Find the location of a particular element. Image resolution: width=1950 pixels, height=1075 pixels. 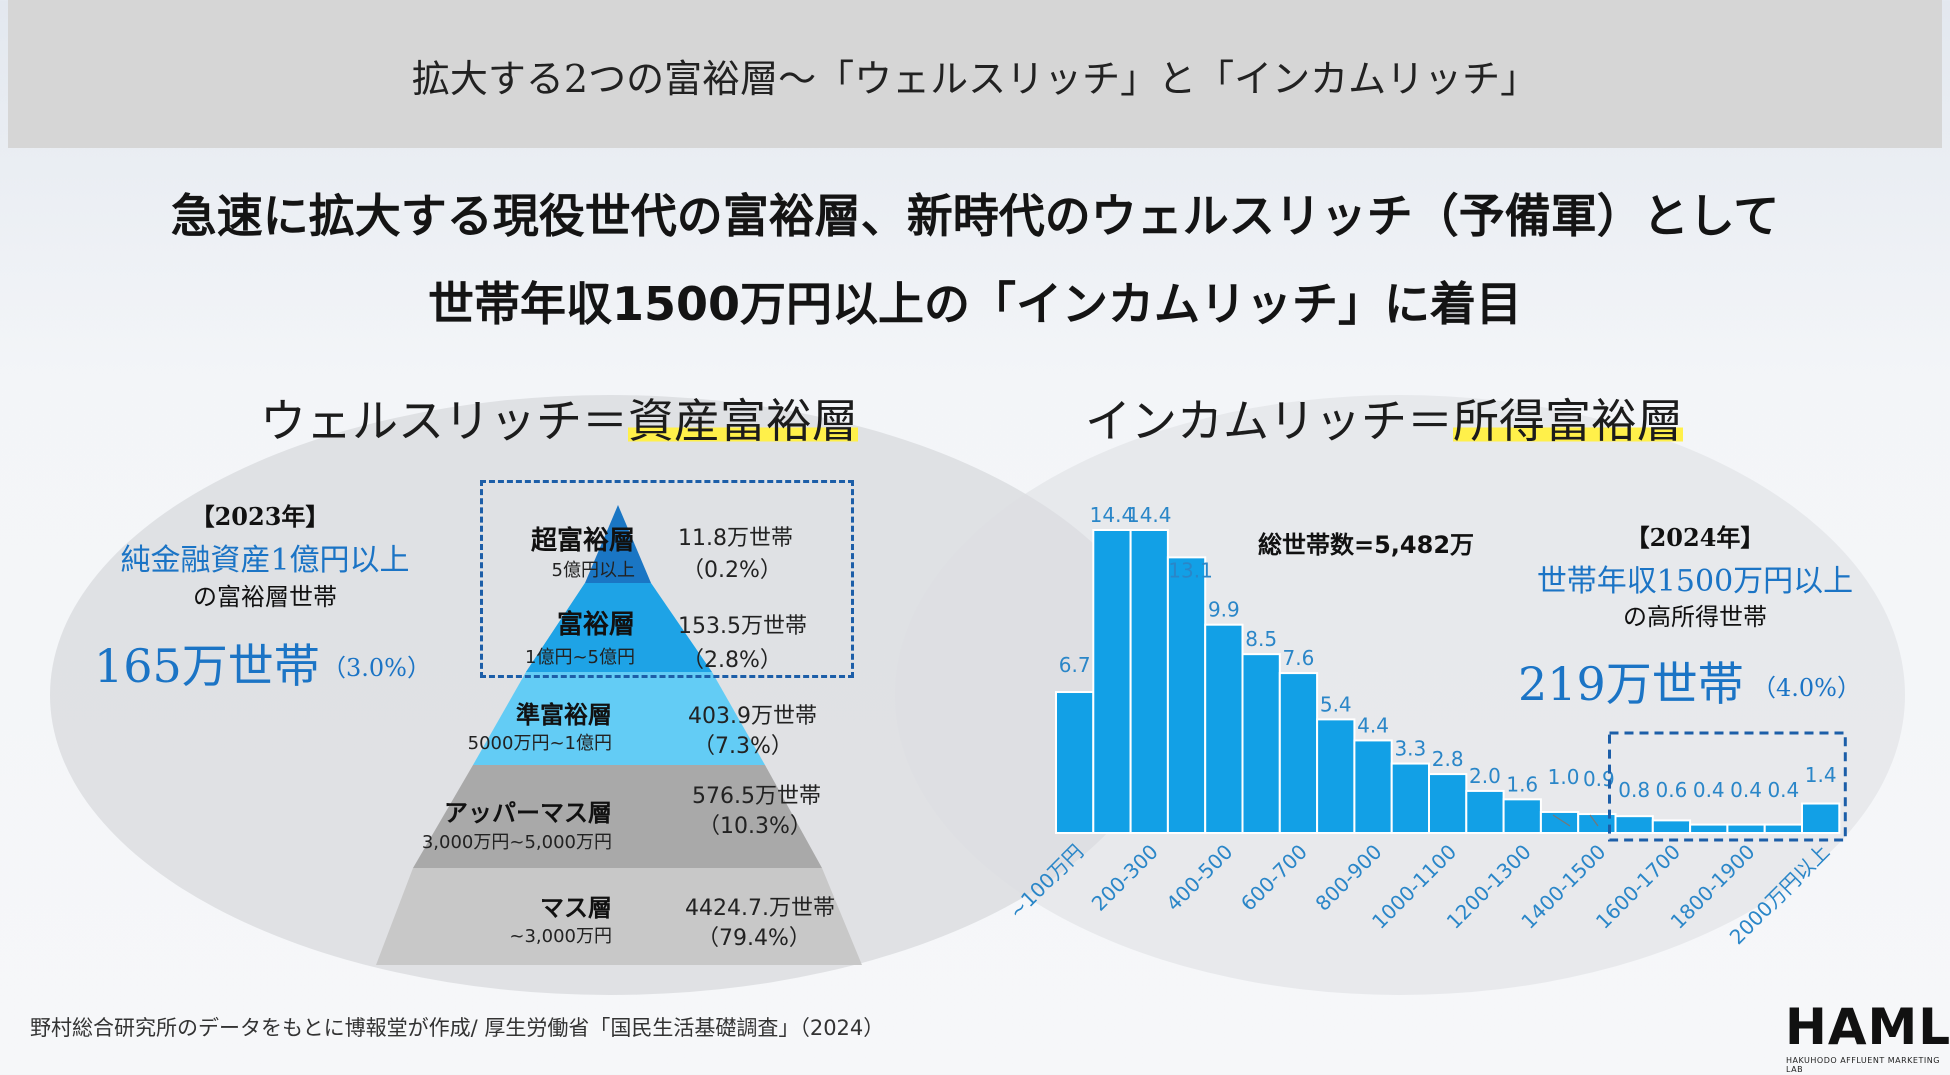

pyramid-label-name: 準富裕層 is located at coordinates (564, 715).